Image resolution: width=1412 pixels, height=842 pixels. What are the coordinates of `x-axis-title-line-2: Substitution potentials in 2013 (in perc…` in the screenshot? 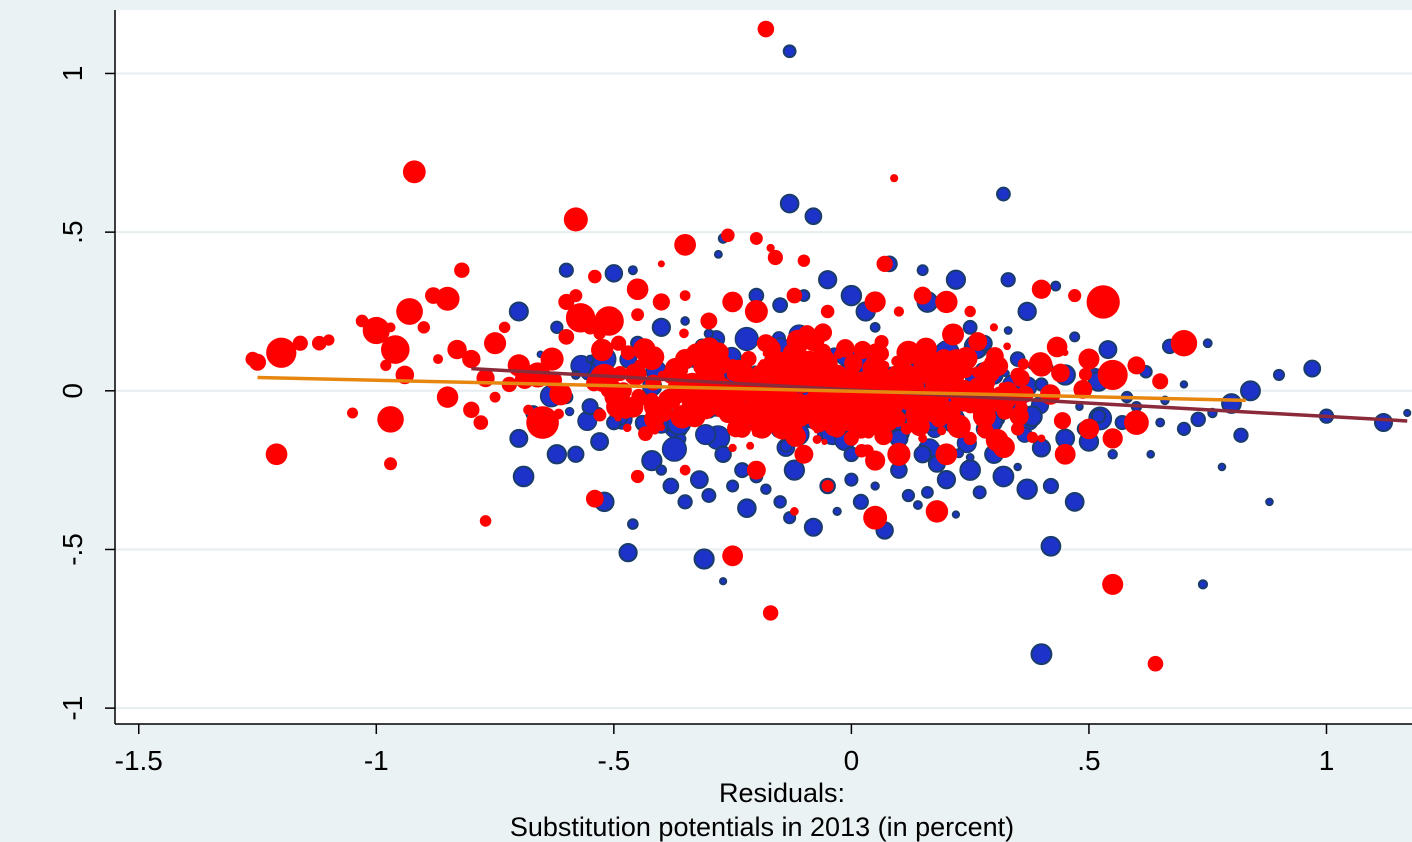 It's located at (762, 827).